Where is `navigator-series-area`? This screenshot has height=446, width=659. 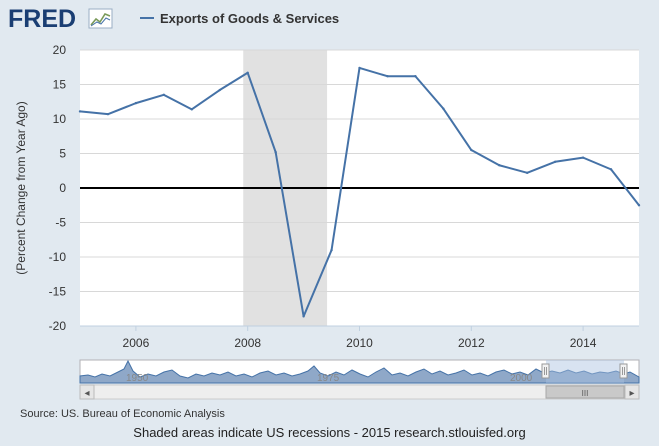
navigator-series-area is located at coordinates (359, 371).